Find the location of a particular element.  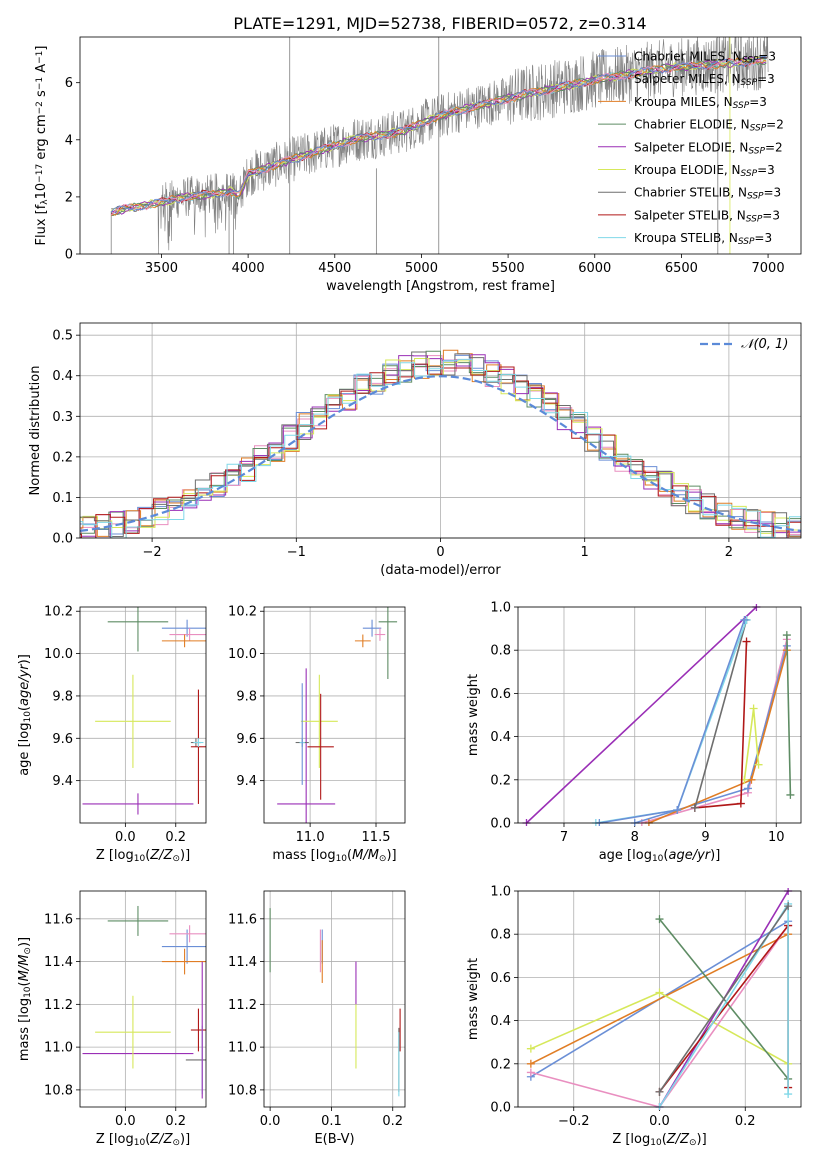

weight-line-chabrier_stelib is located at coordinates (721, 714).